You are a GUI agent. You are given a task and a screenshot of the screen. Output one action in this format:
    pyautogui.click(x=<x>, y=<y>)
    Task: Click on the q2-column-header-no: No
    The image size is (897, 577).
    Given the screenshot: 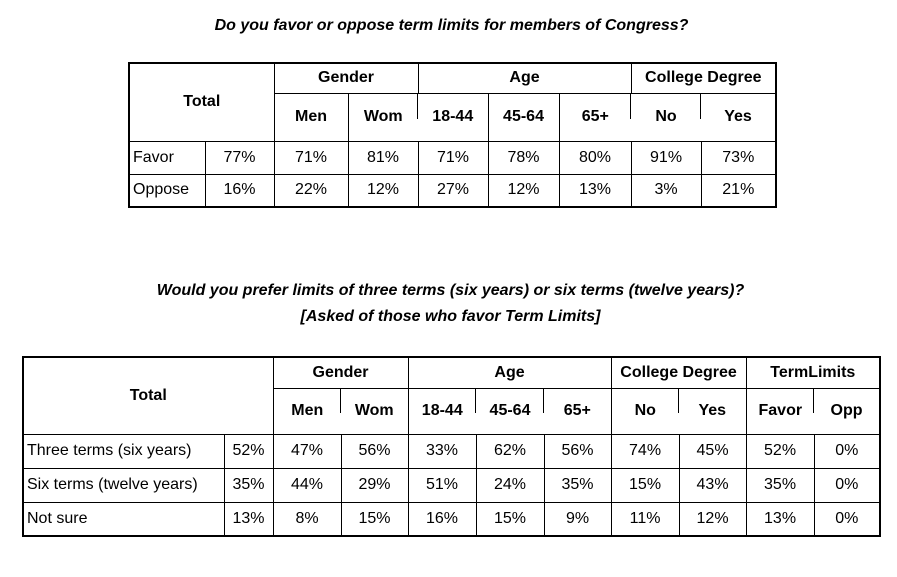 What is the action you would take?
    pyautogui.click(x=645, y=411)
    